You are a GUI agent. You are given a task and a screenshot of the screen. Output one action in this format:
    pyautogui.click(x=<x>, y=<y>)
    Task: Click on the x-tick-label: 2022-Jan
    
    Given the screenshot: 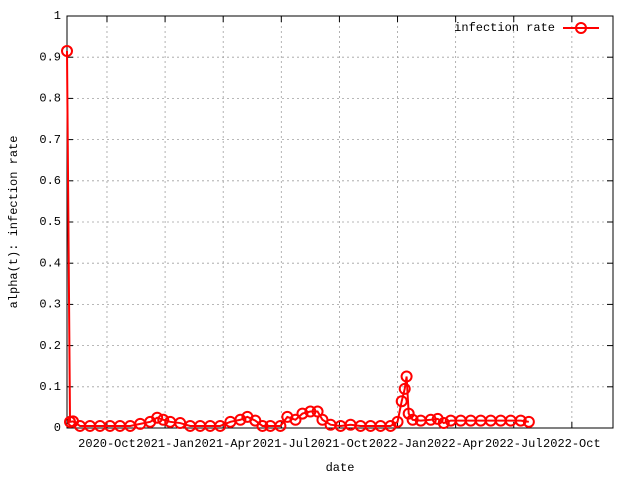 What is the action you would take?
    pyautogui.click(x=398, y=444)
    